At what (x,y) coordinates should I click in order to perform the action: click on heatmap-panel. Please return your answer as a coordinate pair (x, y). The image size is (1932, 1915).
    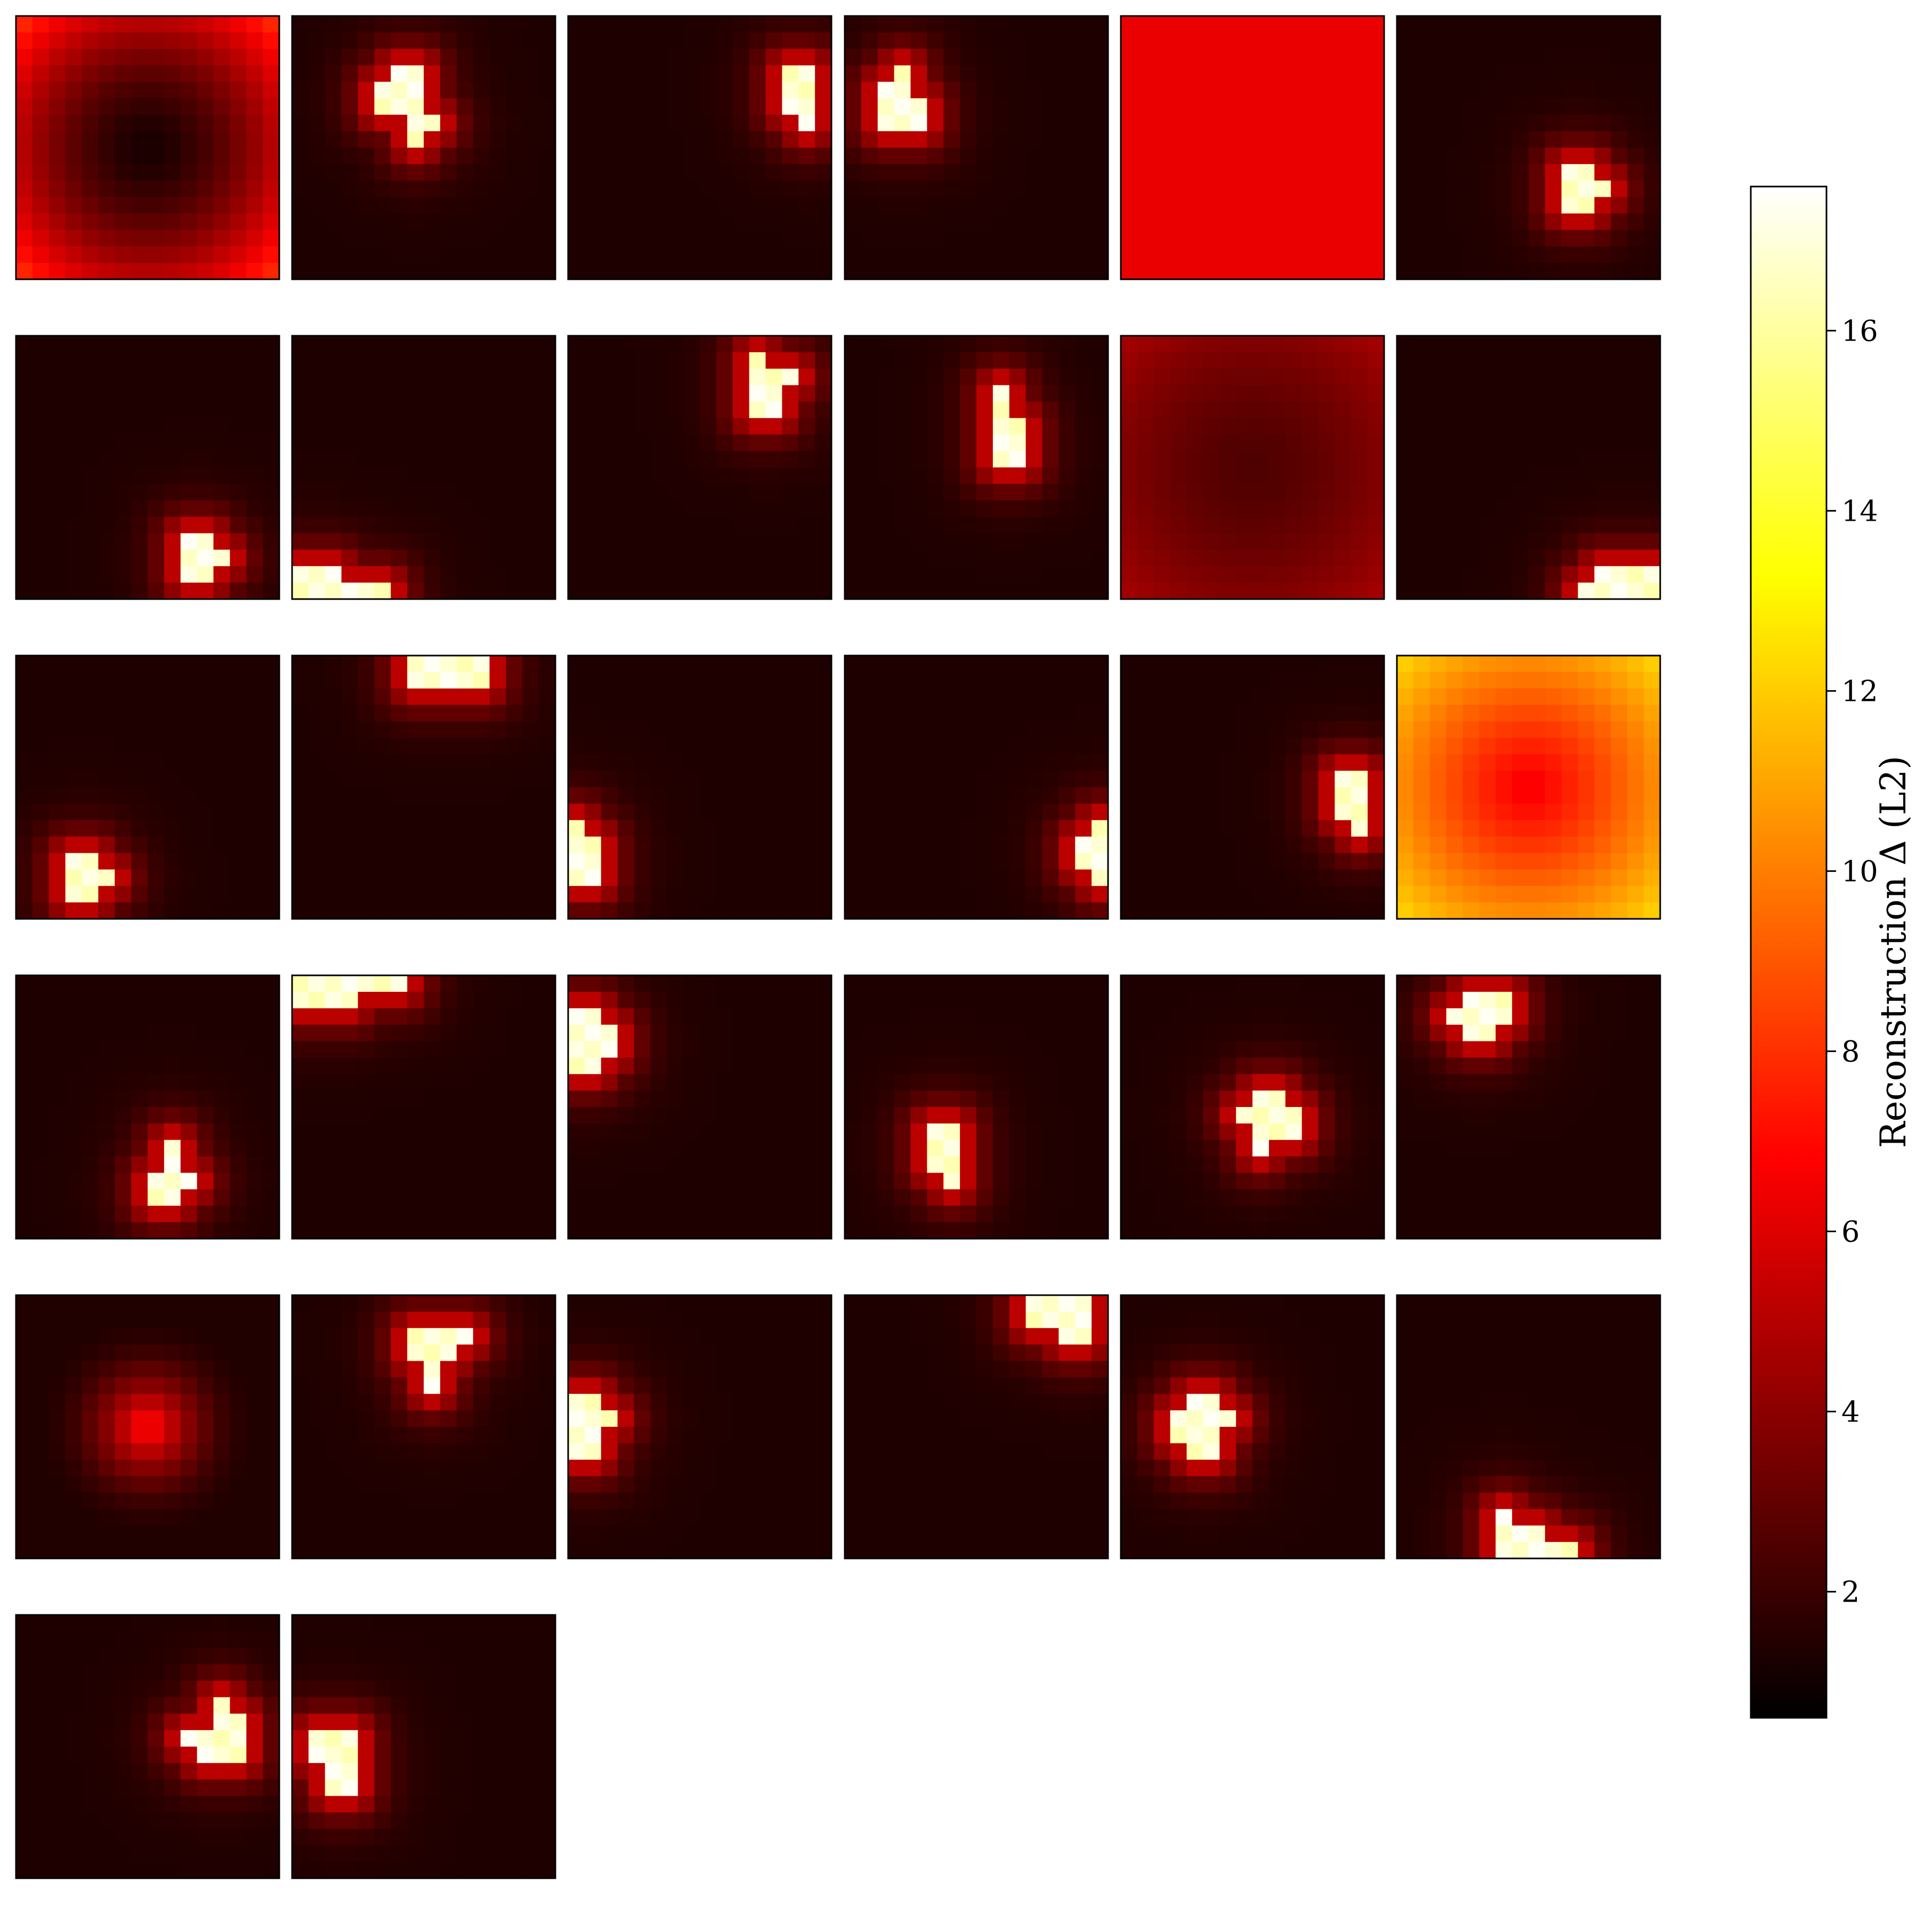
    Looking at the image, I should click on (1252, 147).